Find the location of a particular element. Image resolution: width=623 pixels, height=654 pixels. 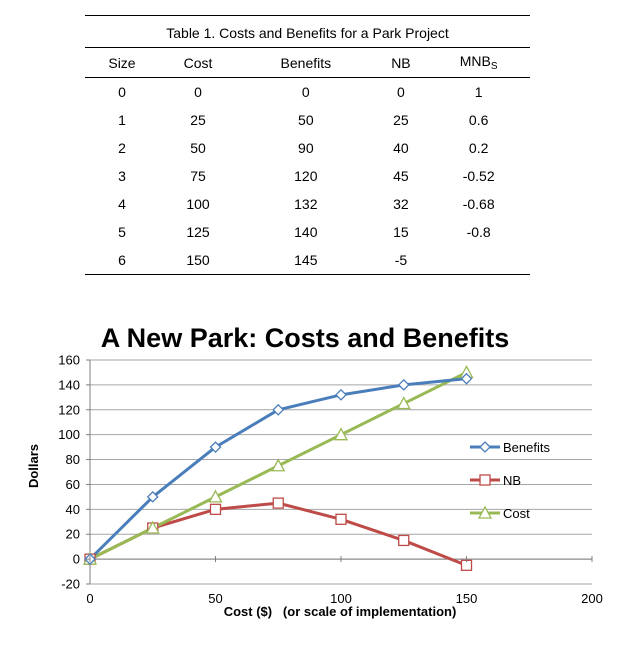

table-cell: 150 is located at coordinates (198, 260).